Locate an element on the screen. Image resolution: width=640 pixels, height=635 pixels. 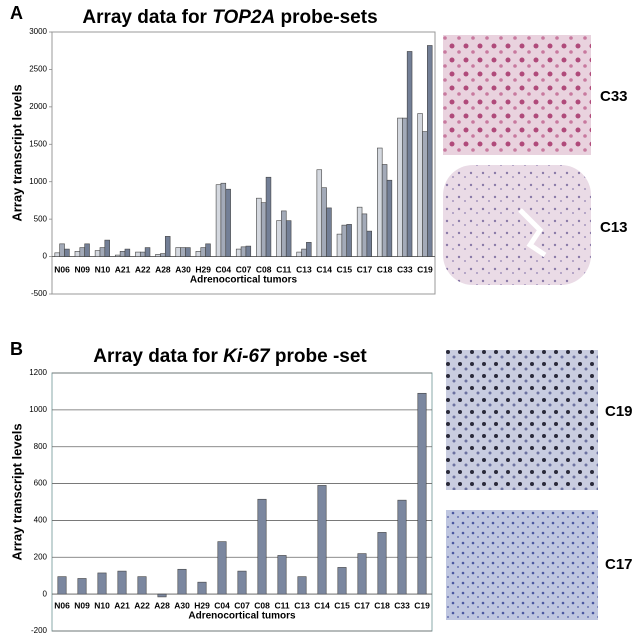
panel-label: A is located at coordinates (16, 13).